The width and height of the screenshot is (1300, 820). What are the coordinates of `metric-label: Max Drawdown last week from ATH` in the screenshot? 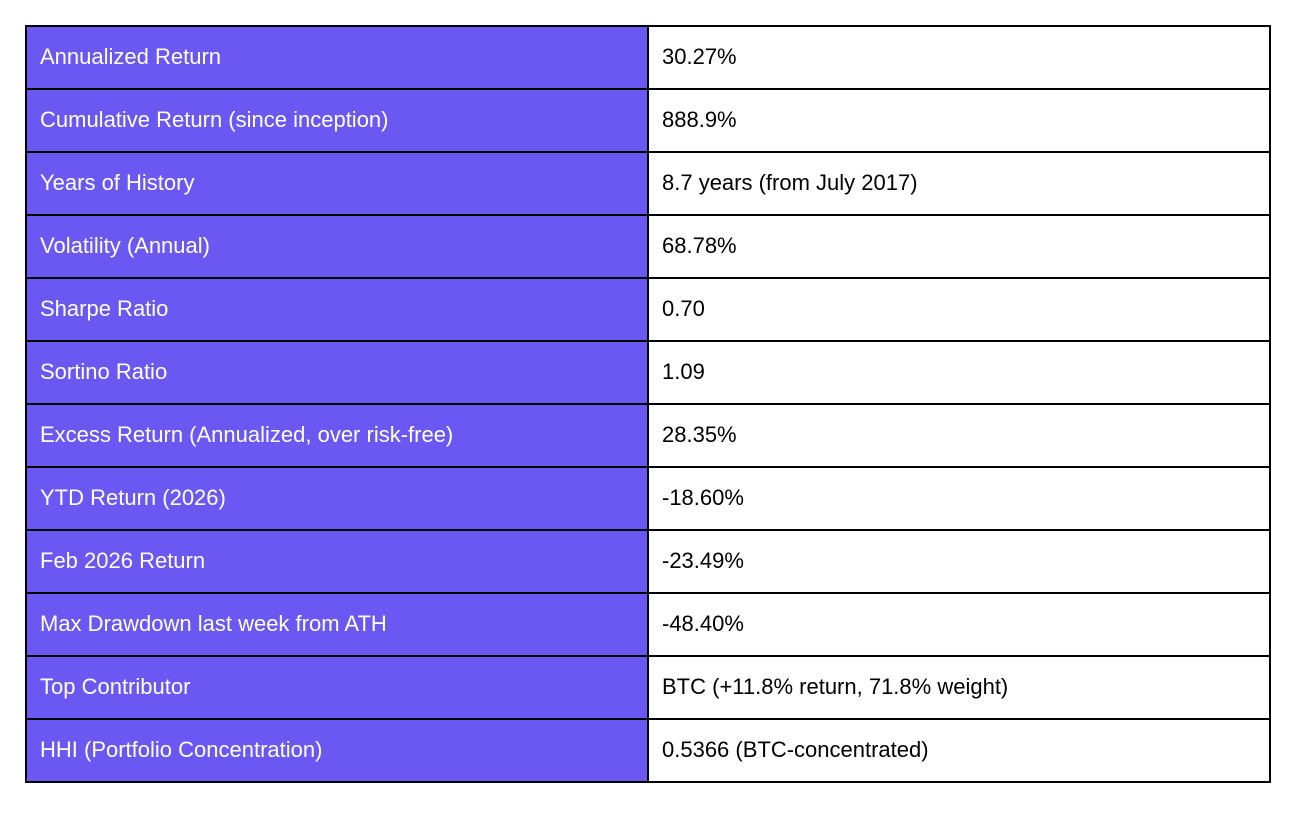 It's located at (337, 624).